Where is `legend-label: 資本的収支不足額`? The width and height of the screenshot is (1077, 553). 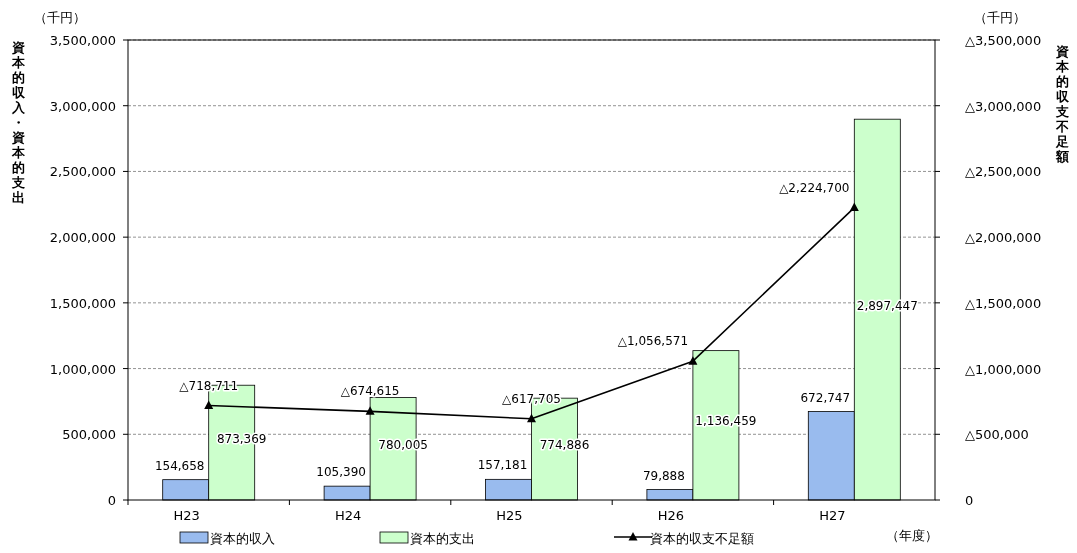 legend-label: 資本的収支不足額 is located at coordinates (702, 538).